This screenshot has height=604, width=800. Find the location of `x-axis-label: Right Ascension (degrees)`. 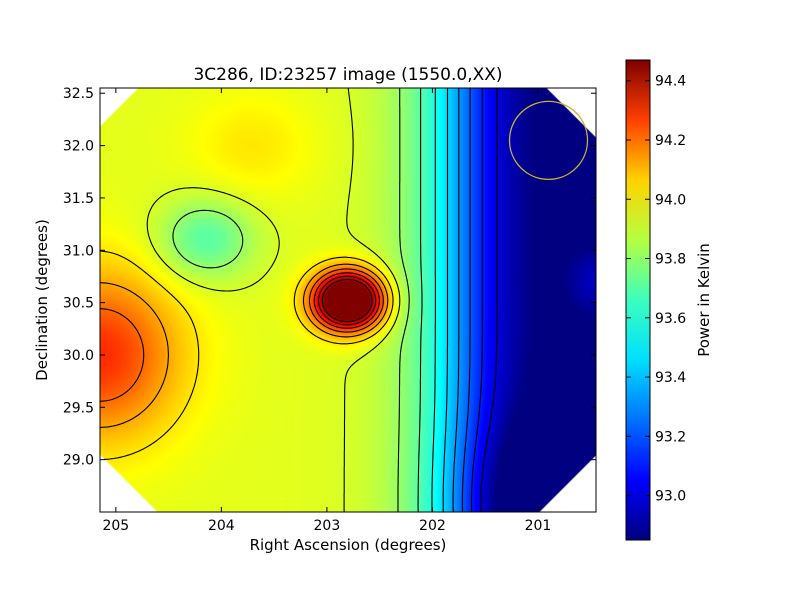

x-axis-label: Right Ascension (degrees) is located at coordinates (348, 545).